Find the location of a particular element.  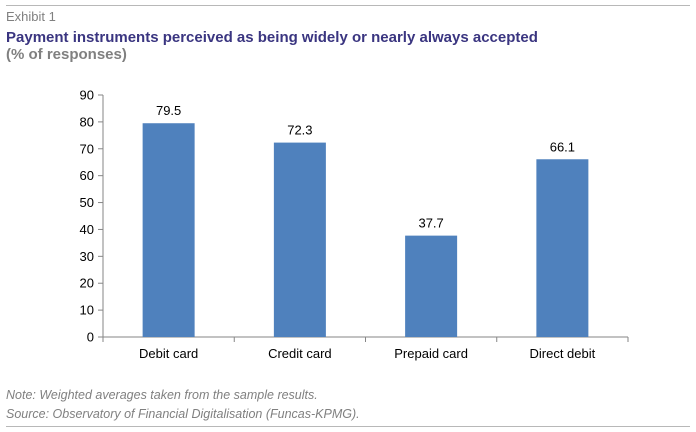

data-label: 37.7 is located at coordinates (430, 223).